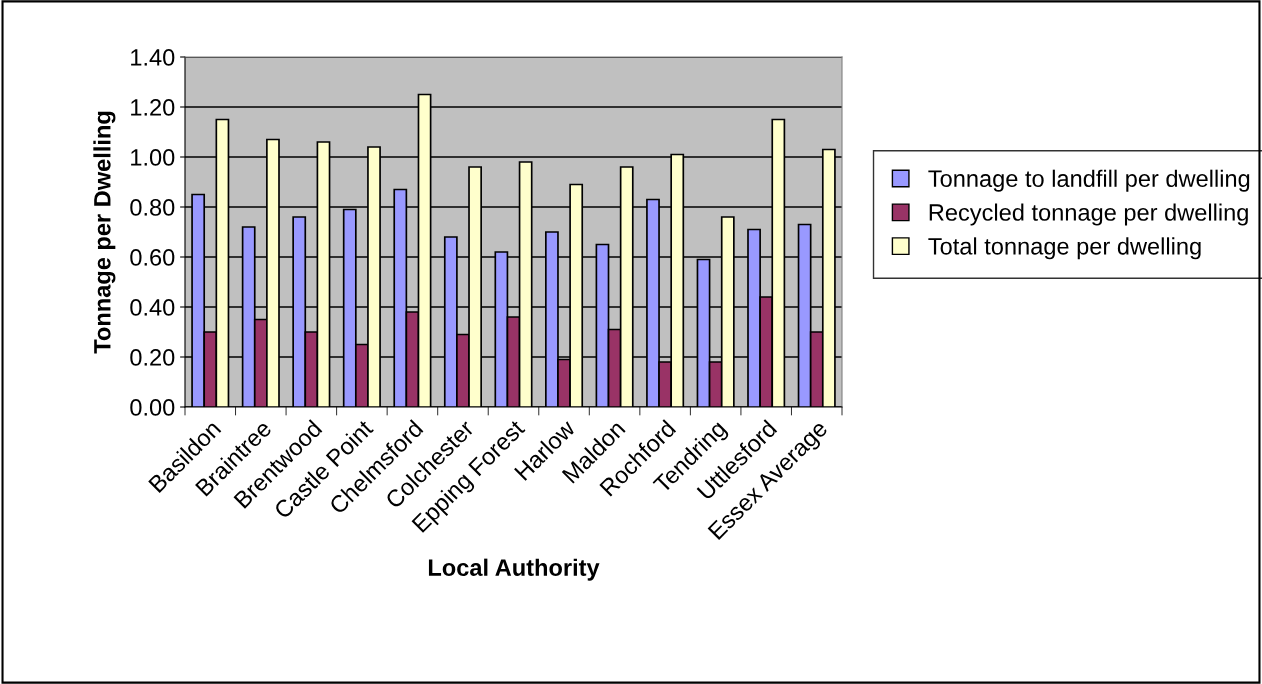  What do you see at coordinates (152, 307) in the screenshot?
I see `y-tick-label: 0.40` at bounding box center [152, 307].